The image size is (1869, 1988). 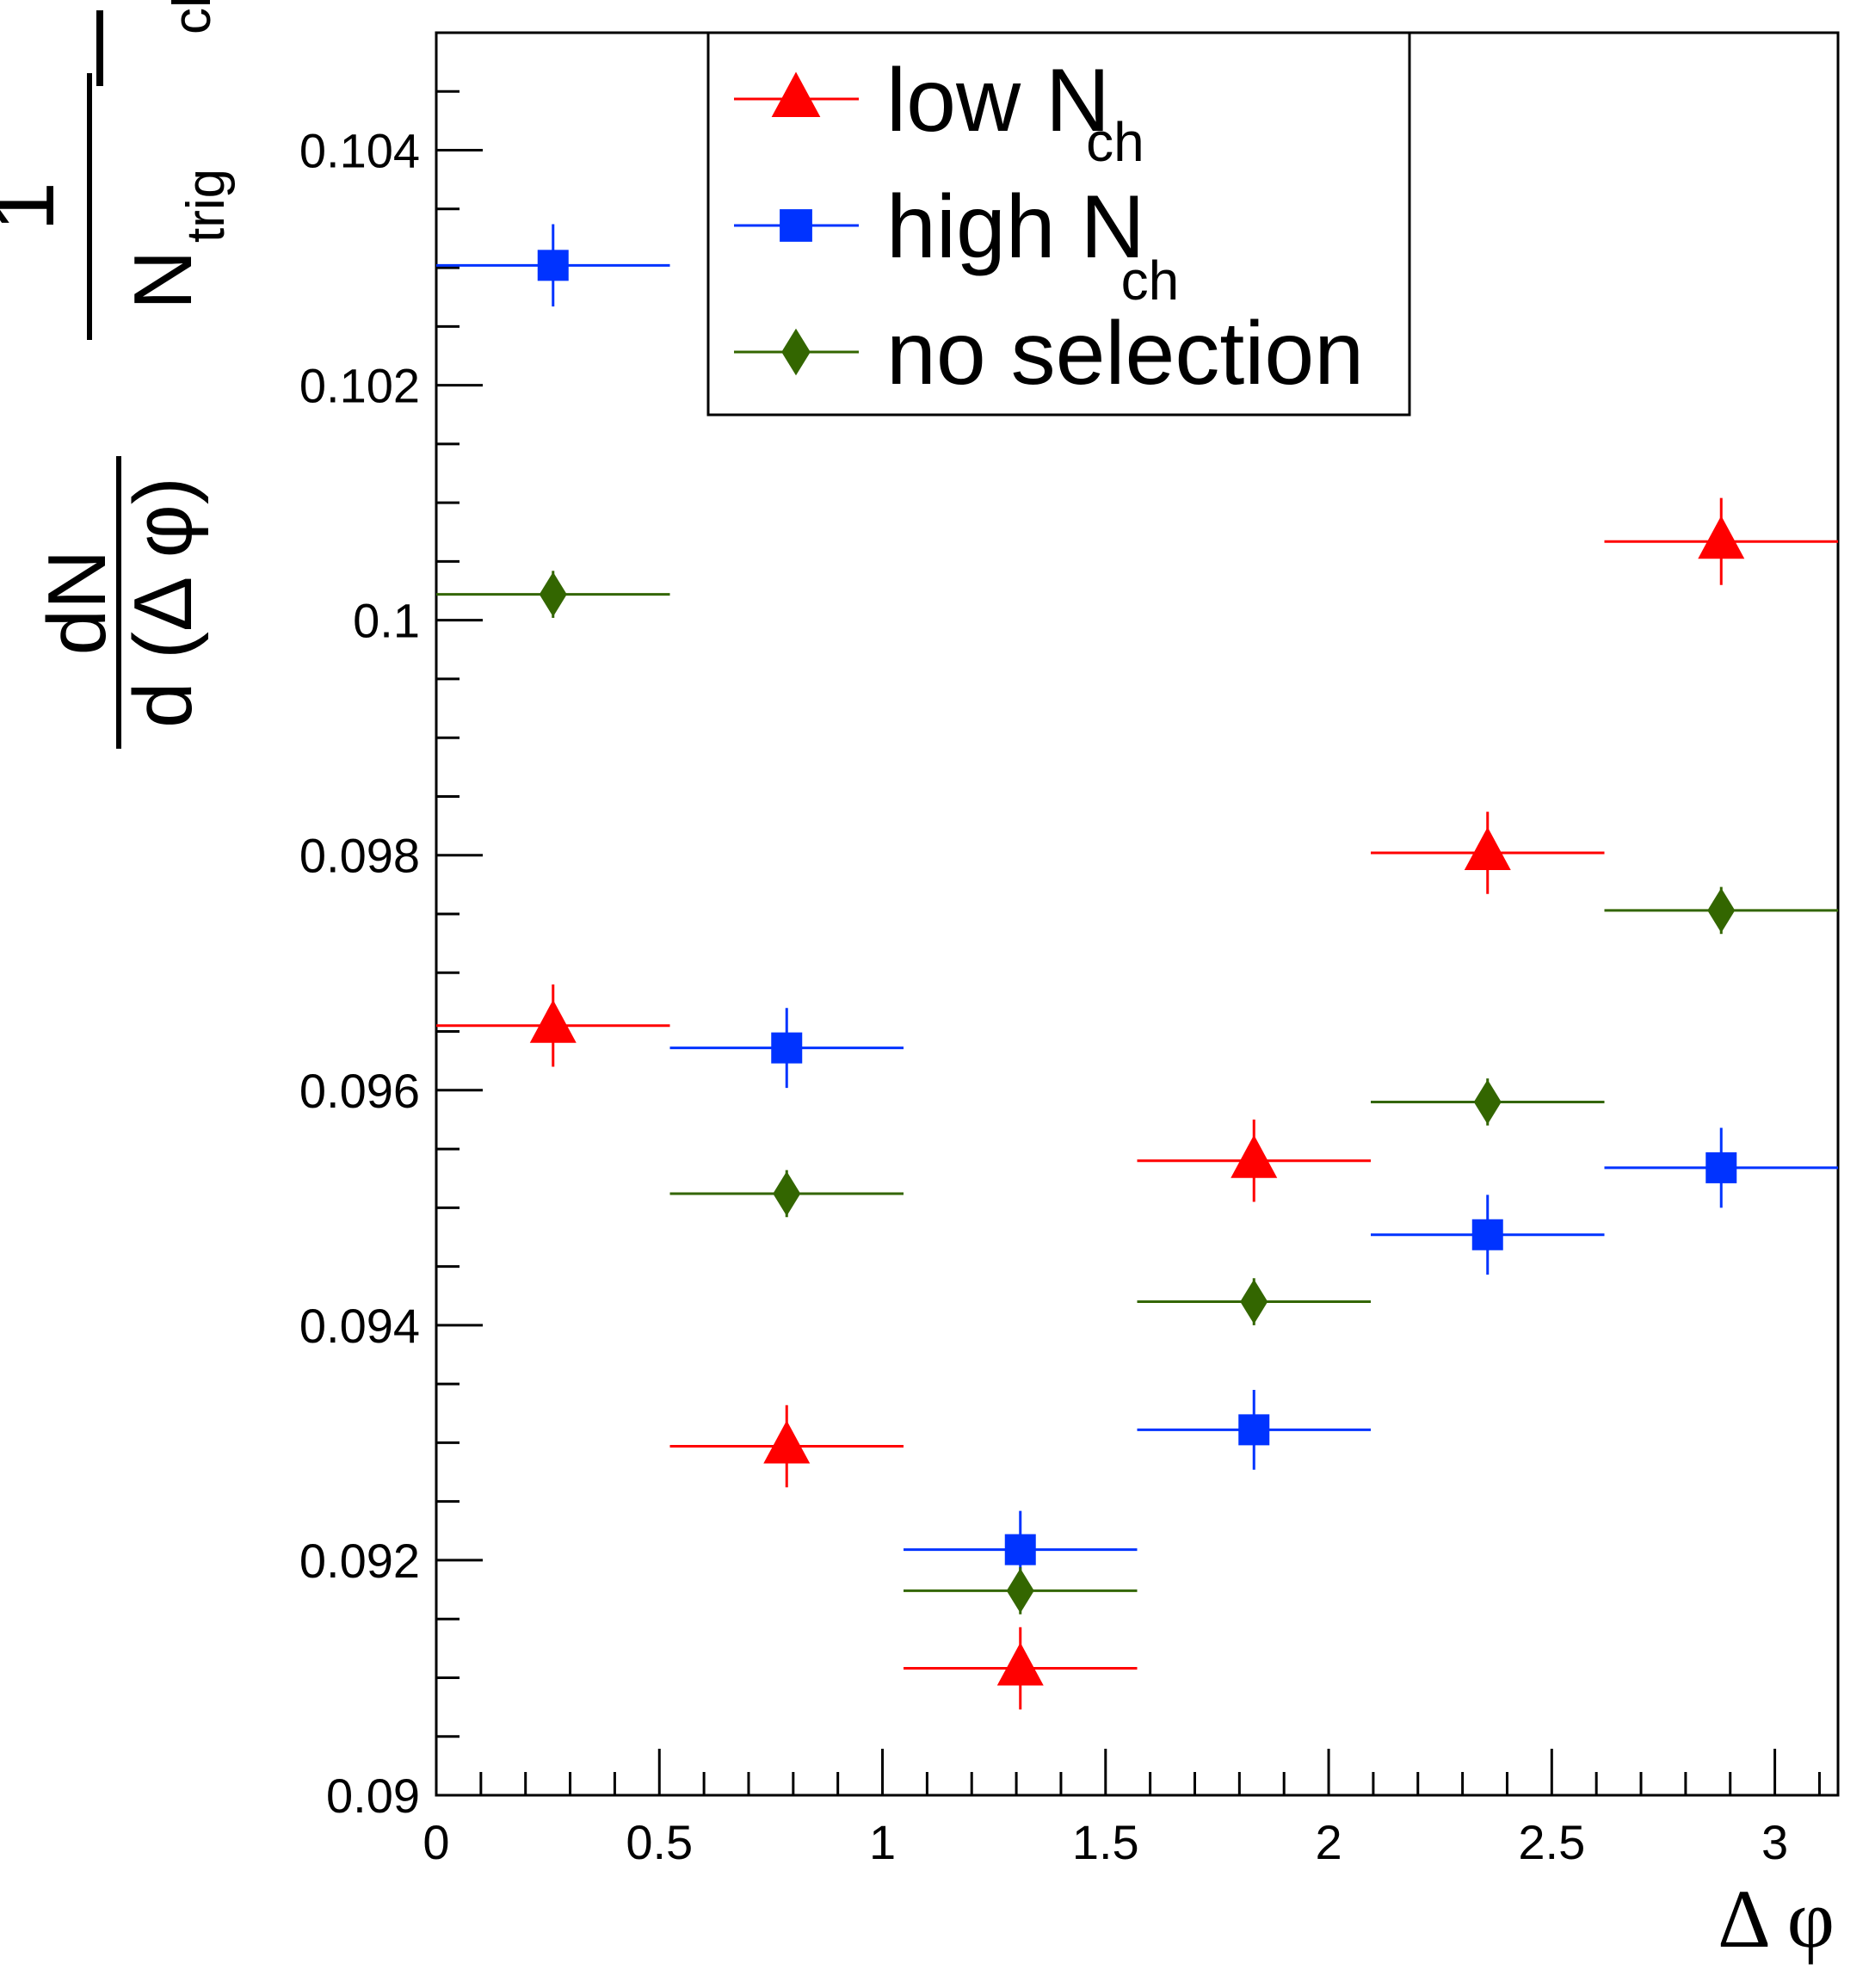 I want to click on legend-label: no selection, so click(x=1125, y=354).